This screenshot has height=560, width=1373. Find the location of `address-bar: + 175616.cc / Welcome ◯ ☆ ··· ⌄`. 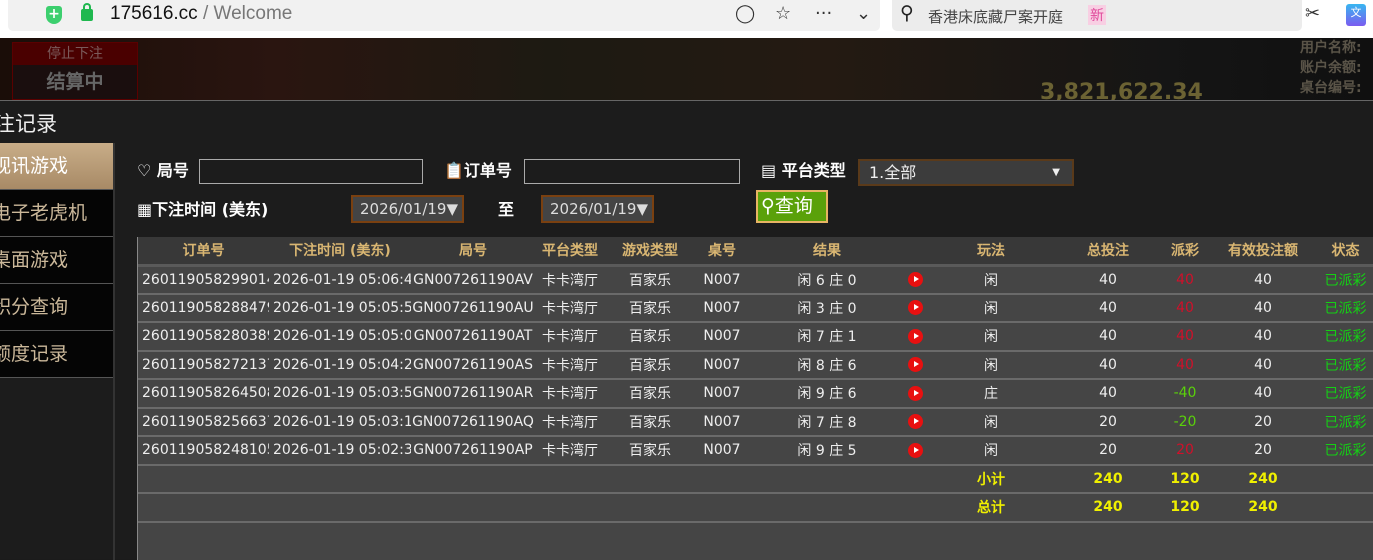

address-bar: + 175616.cc / Welcome ◯ ☆ ··· ⌄ is located at coordinates (444, 15).